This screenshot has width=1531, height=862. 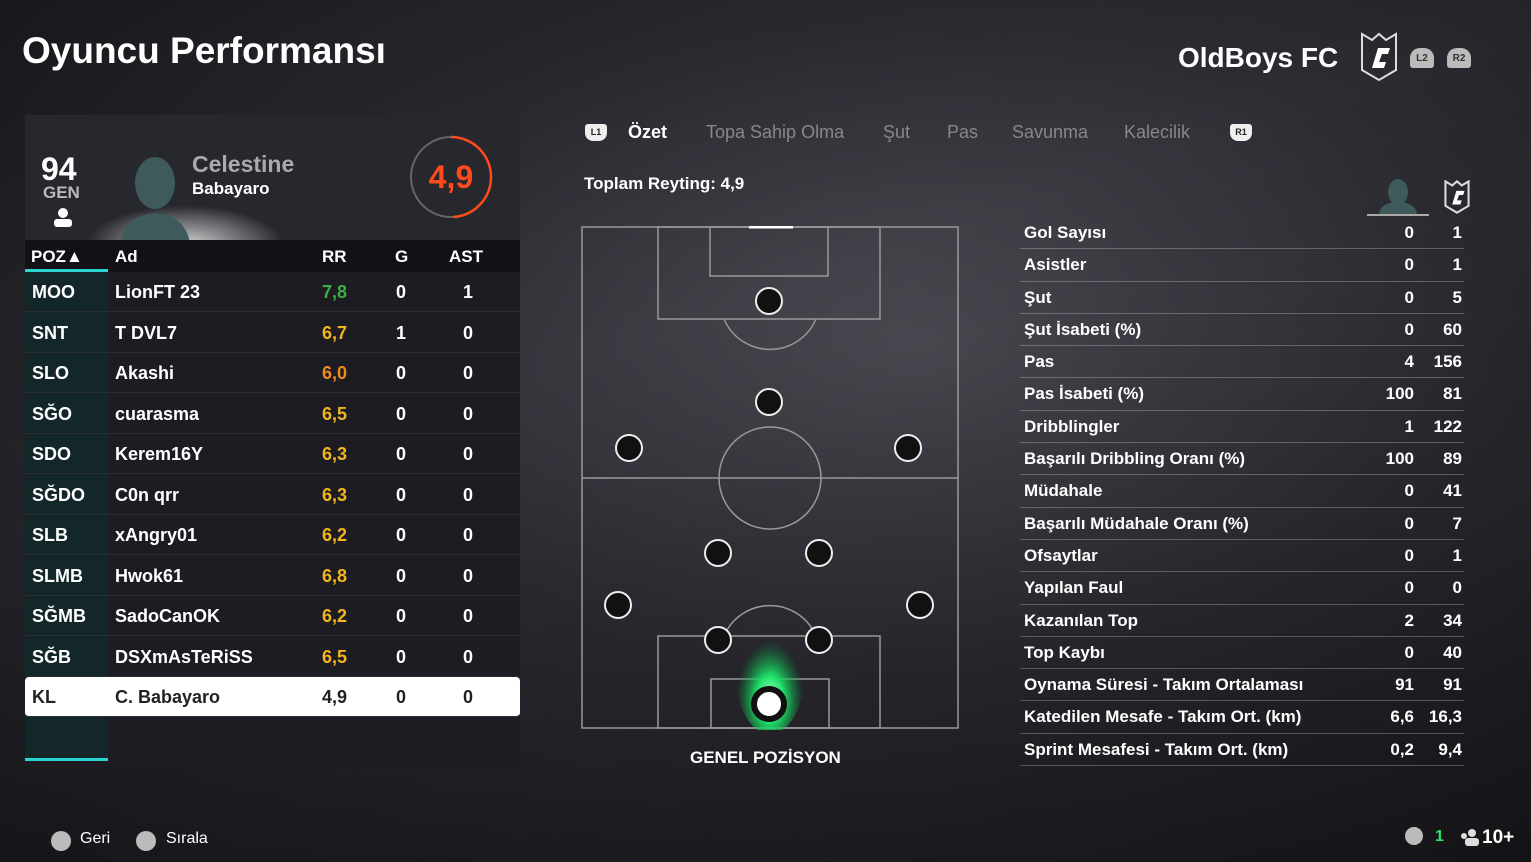 What do you see at coordinates (335, 373) in the screenshot?
I see `cell-rr: 6,0` at bounding box center [335, 373].